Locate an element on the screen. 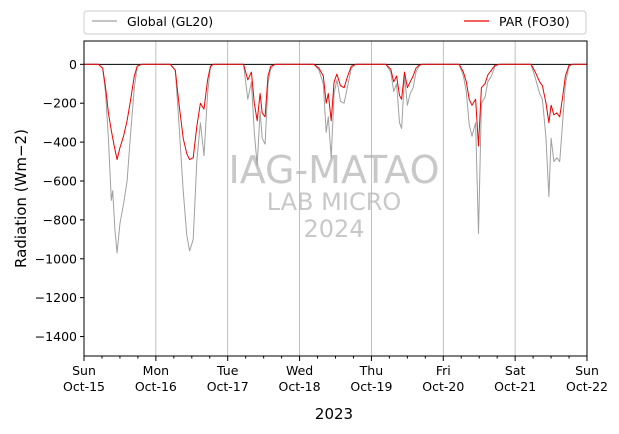 The height and width of the screenshot is (434, 619). x-tick-label-date: Oct-20 is located at coordinates (443, 386).